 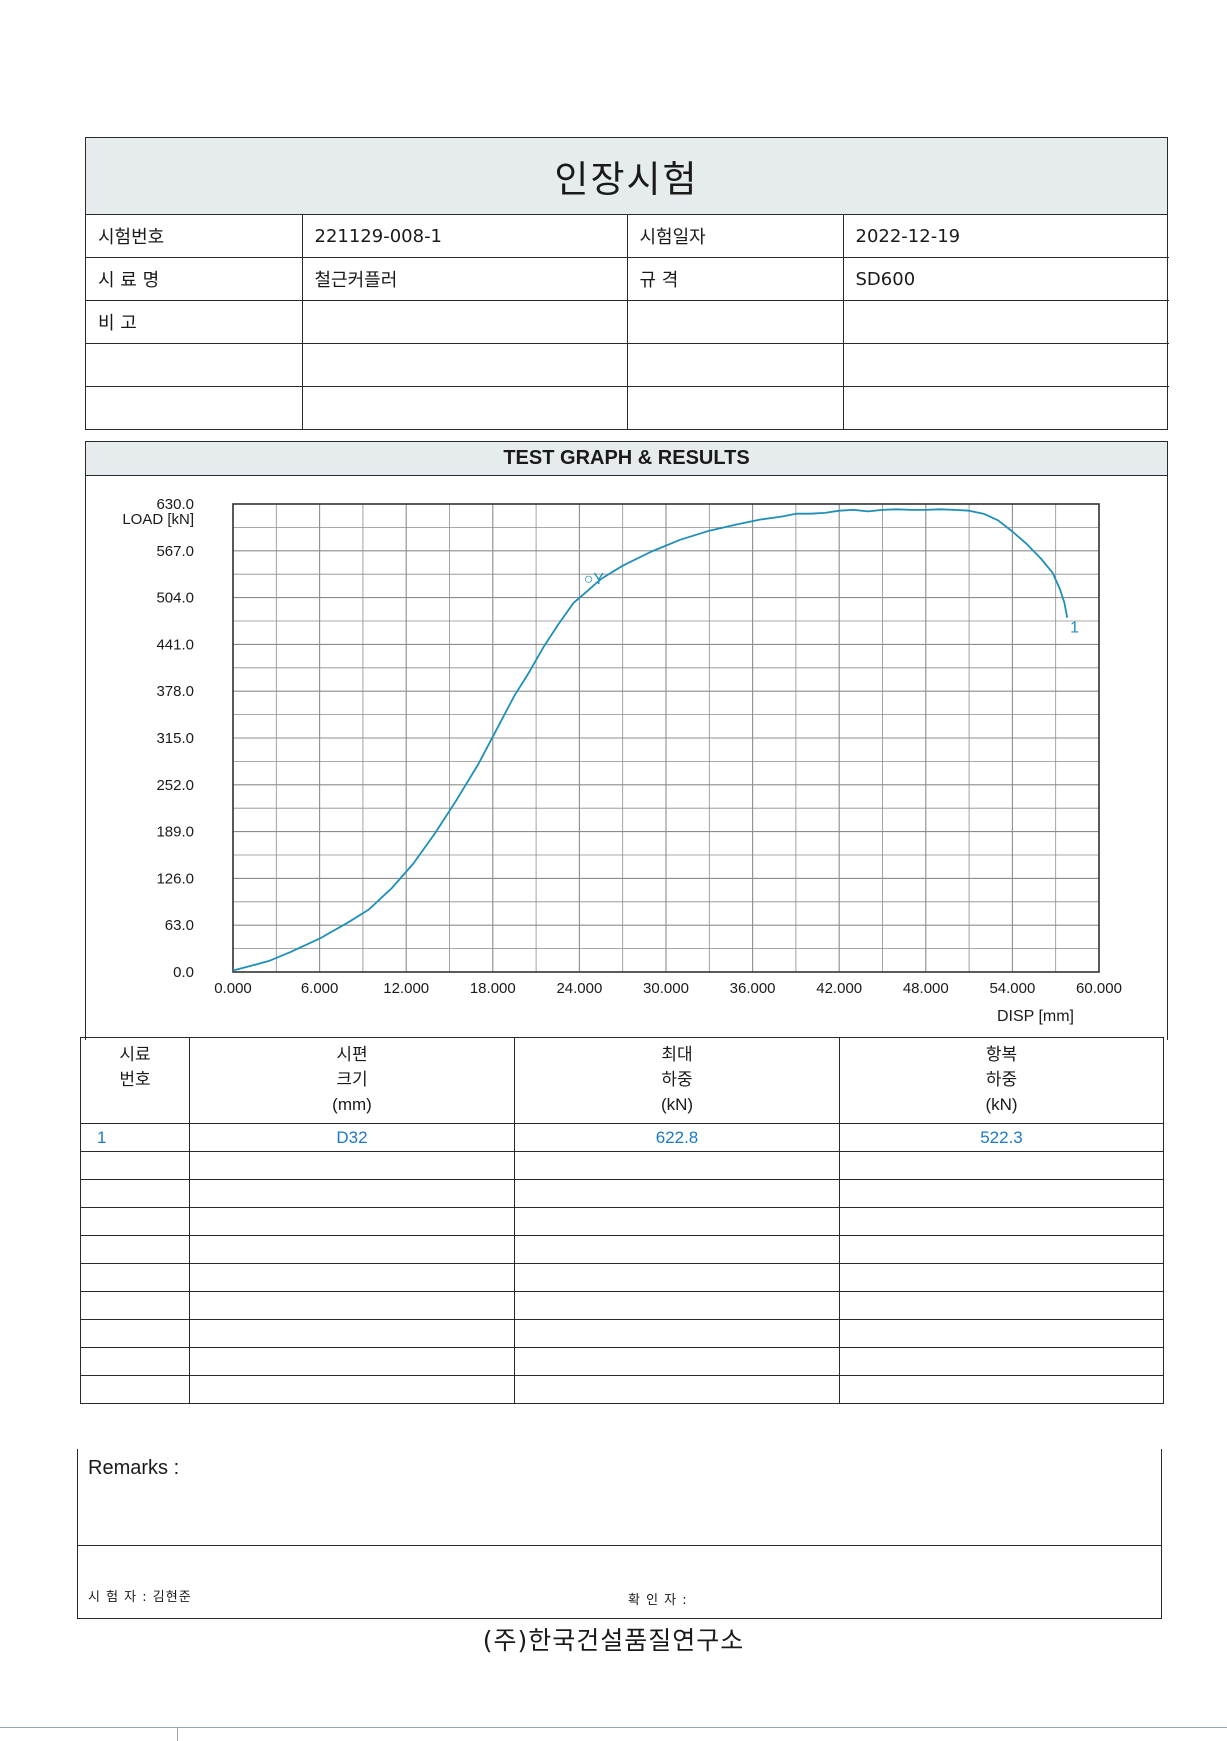 What do you see at coordinates (177, 1734) in the screenshot?
I see `footer-tick` at bounding box center [177, 1734].